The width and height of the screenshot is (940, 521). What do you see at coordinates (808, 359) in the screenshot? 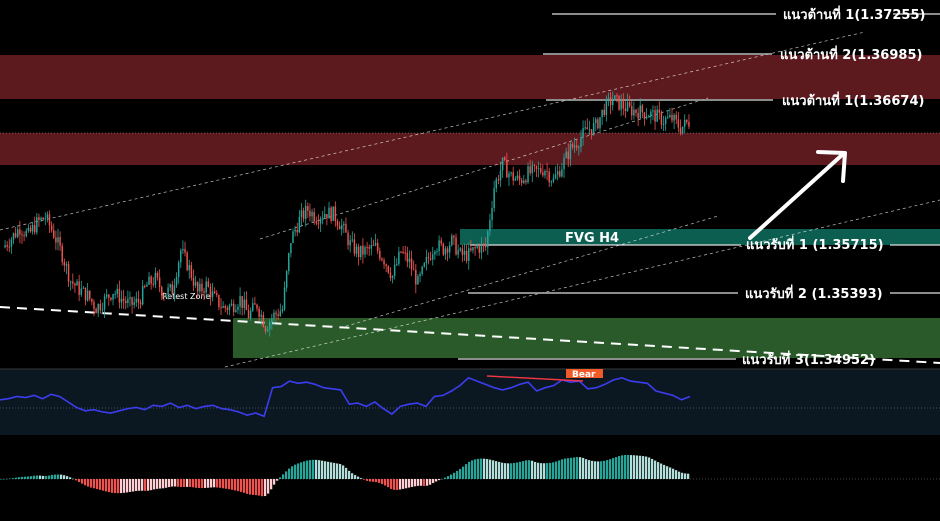
I see `level-label-s3: แนวรับที่ 3(1.34952)` at bounding box center [808, 359].